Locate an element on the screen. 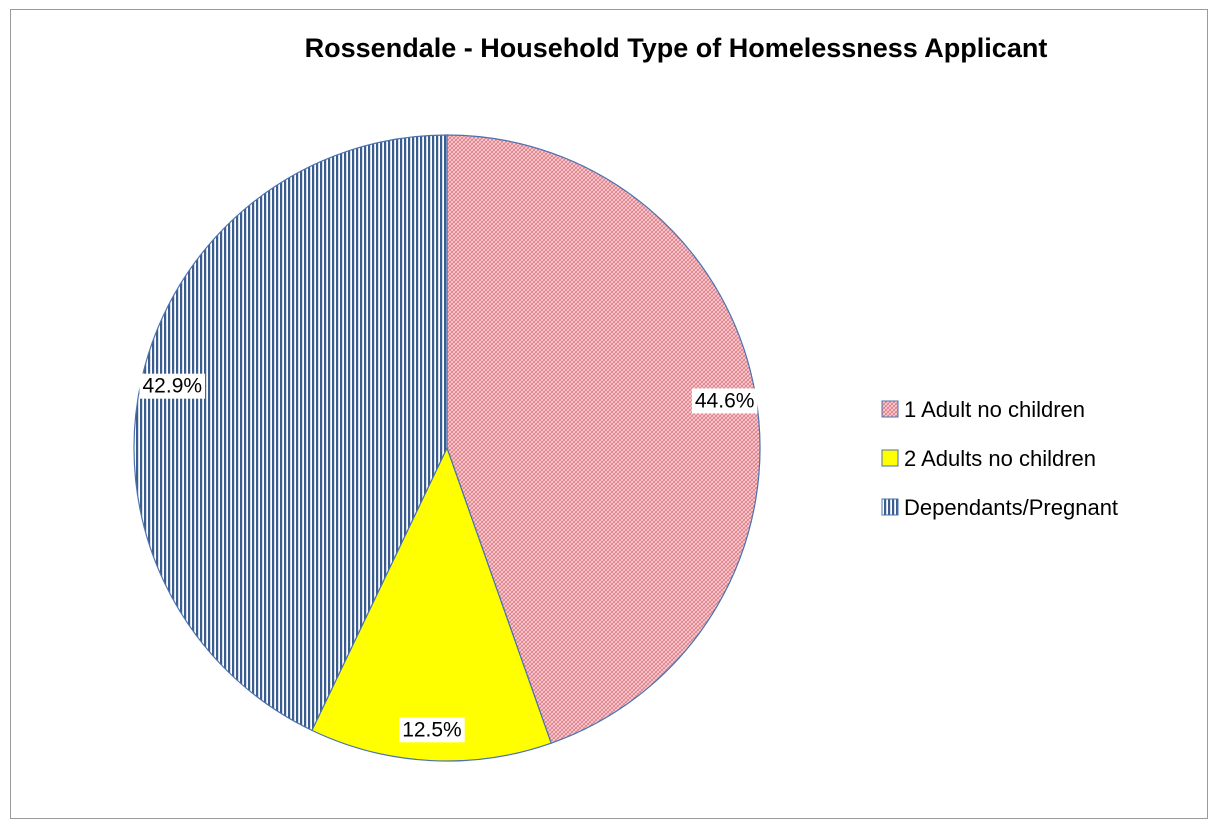 The height and width of the screenshot is (823, 1211). svg-text: 12.5% is located at coordinates (432, 729).